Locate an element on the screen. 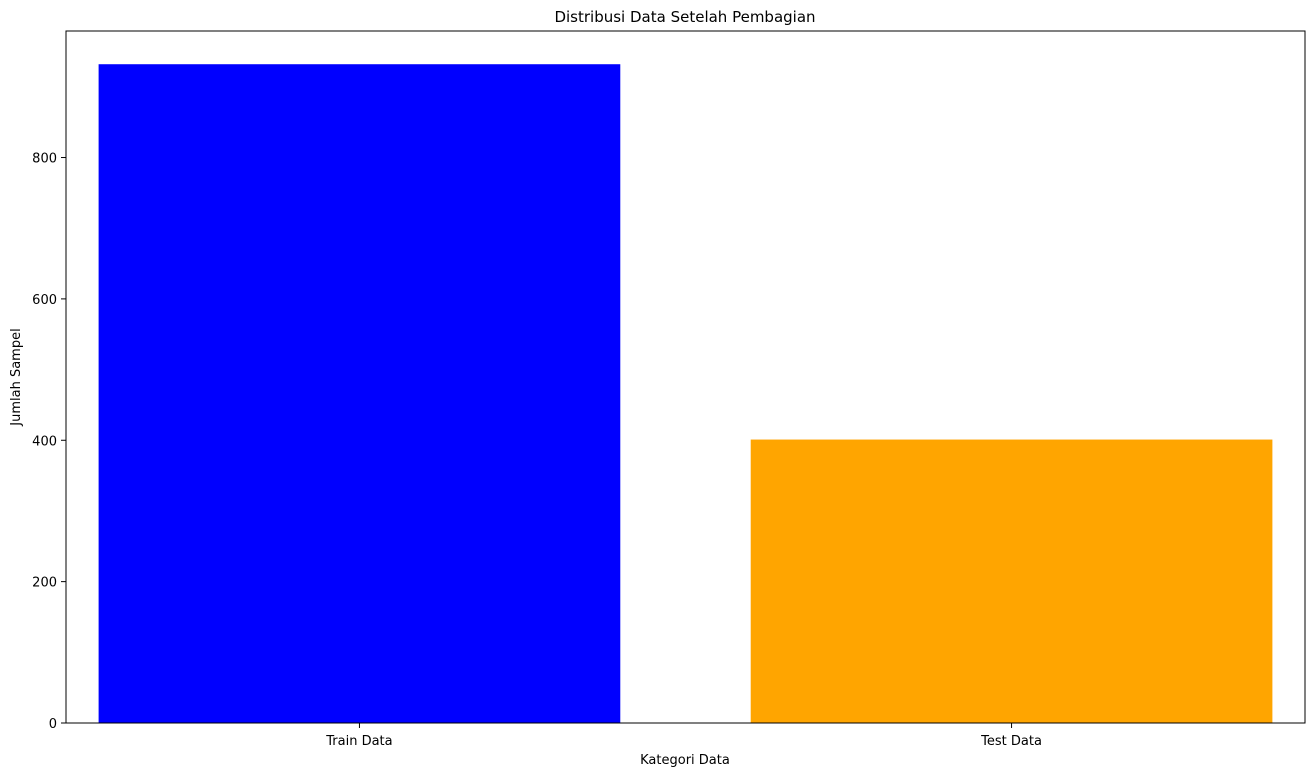 The height and width of the screenshot is (776, 1315). y-tick-label: 400 is located at coordinates (44, 441).